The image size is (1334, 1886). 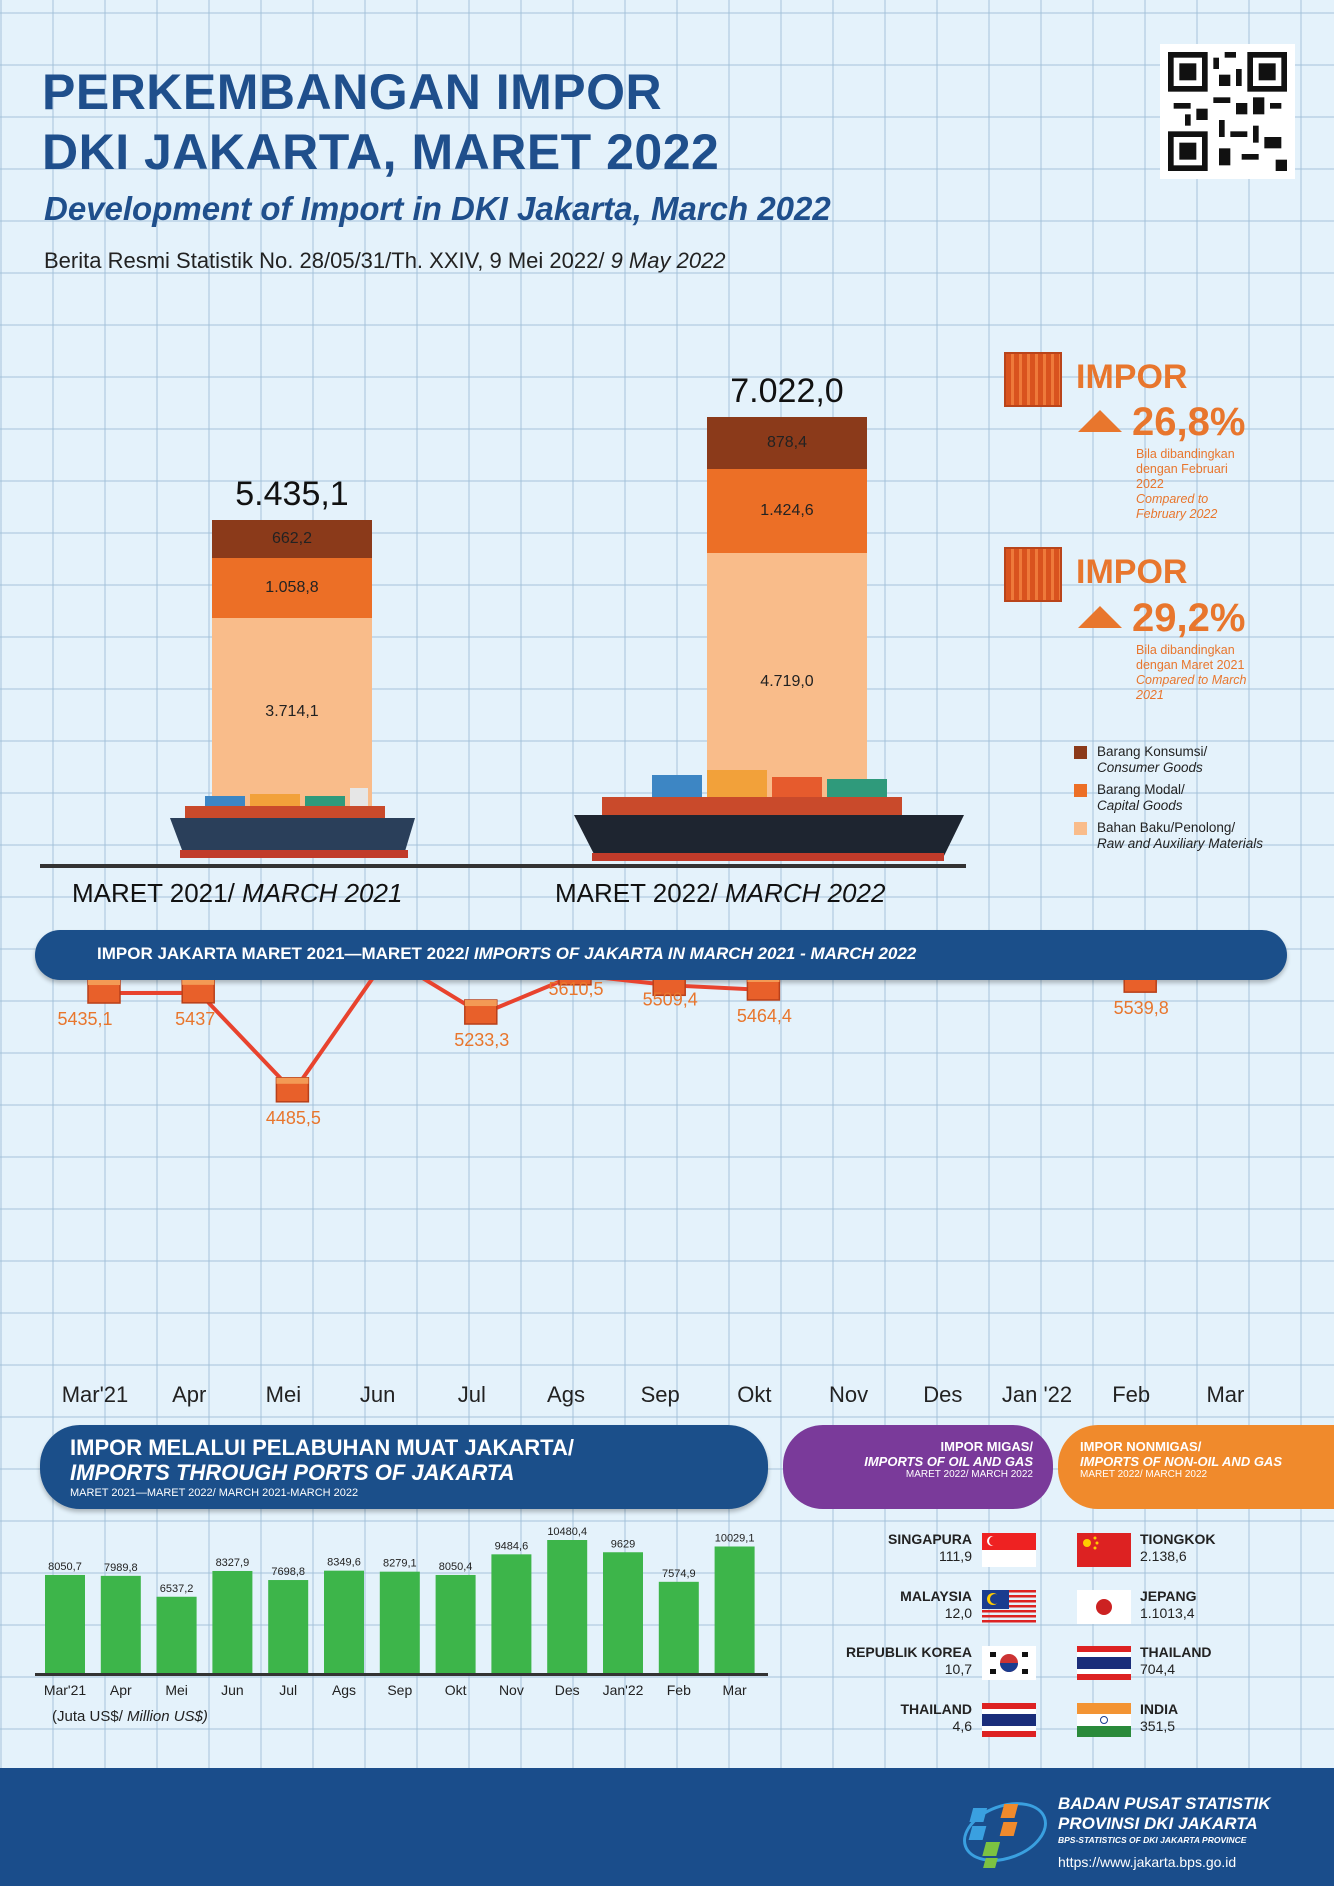 What do you see at coordinates (292, 675) in the screenshot?
I see `stacked-bar: 3.714,1 1.058,8 662,2` at bounding box center [292, 675].